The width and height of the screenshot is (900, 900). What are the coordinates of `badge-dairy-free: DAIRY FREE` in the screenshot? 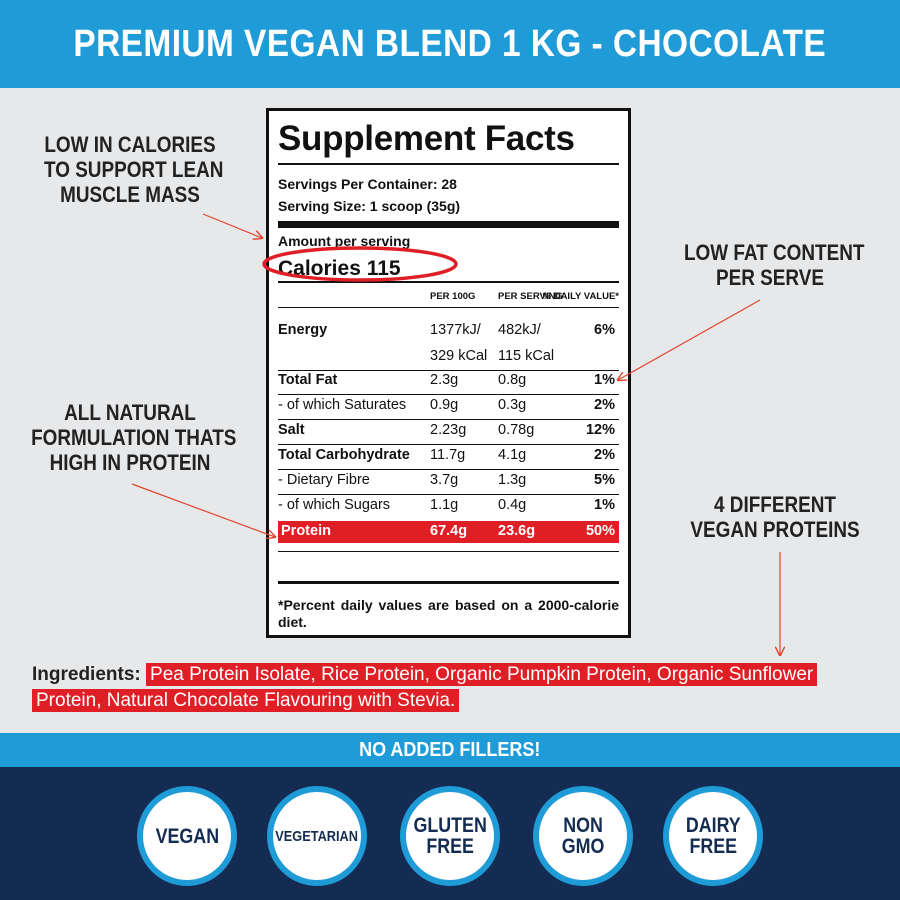 It's located at (713, 836).